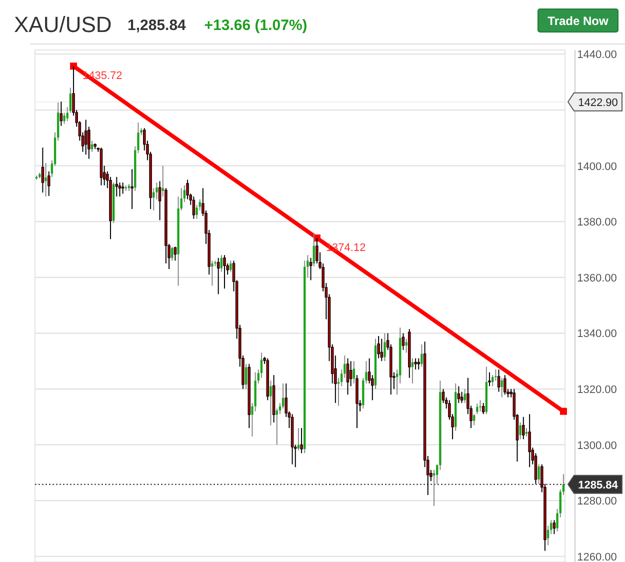 The height and width of the screenshot is (562, 625). What do you see at coordinates (578, 20) in the screenshot?
I see `trade-button: Trade Now` at bounding box center [578, 20].